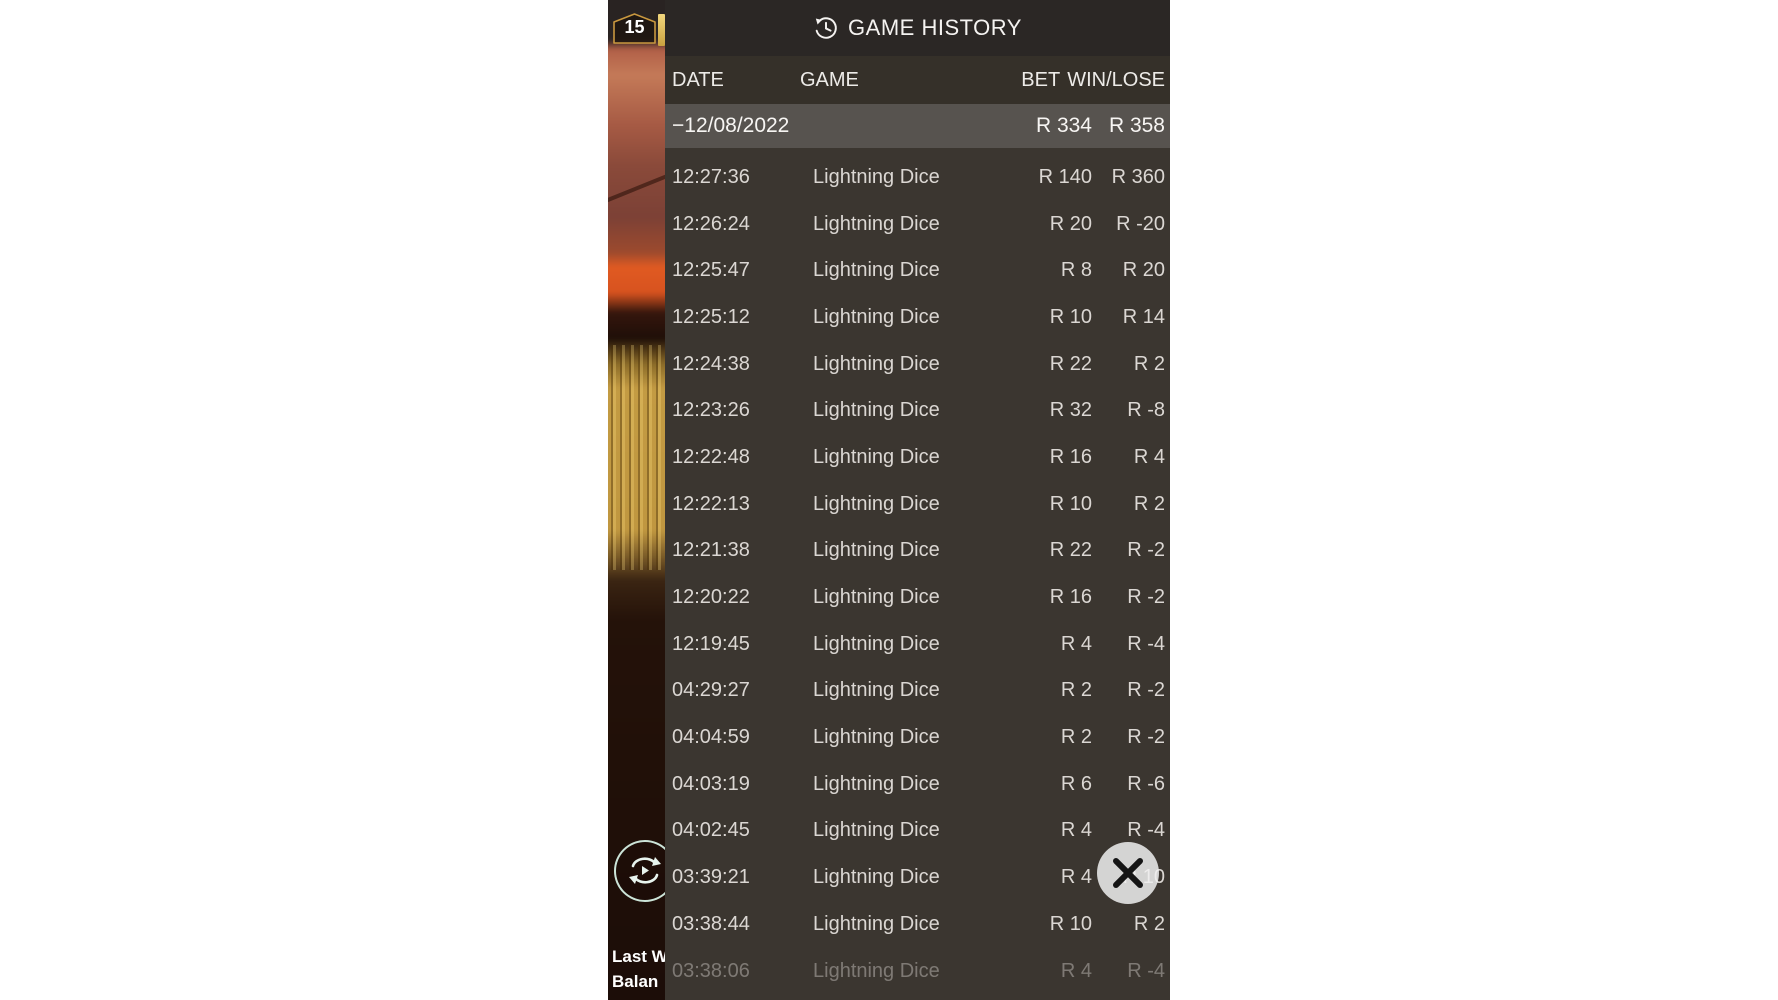 This screenshot has width=1778, height=1000. I want to click on history-row: 12:20:22 Lightning Dice R 16 R -2, so click(917, 597).